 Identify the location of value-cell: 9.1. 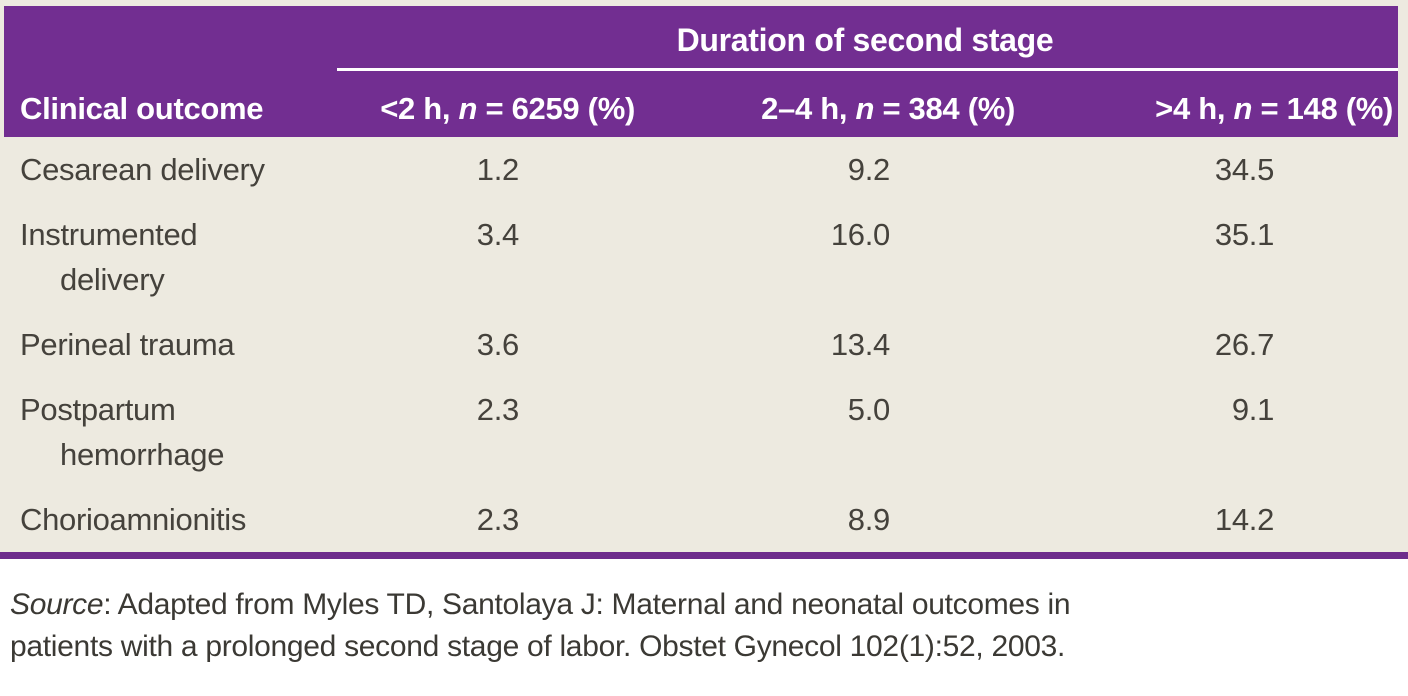
(1209, 432).